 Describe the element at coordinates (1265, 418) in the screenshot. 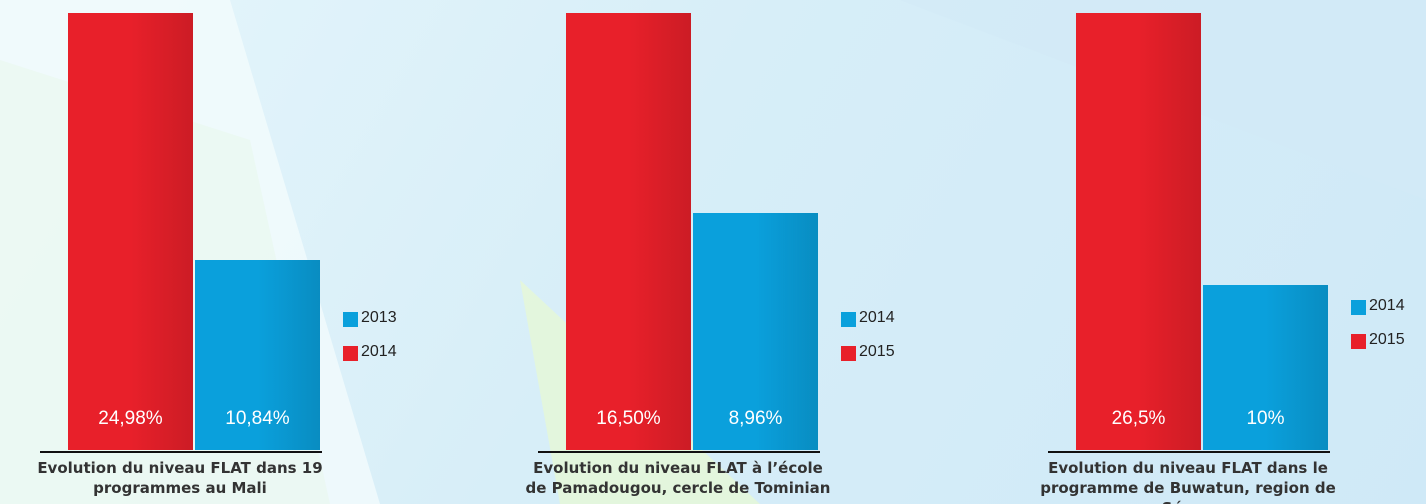

I see `value-label: 10%` at that location.